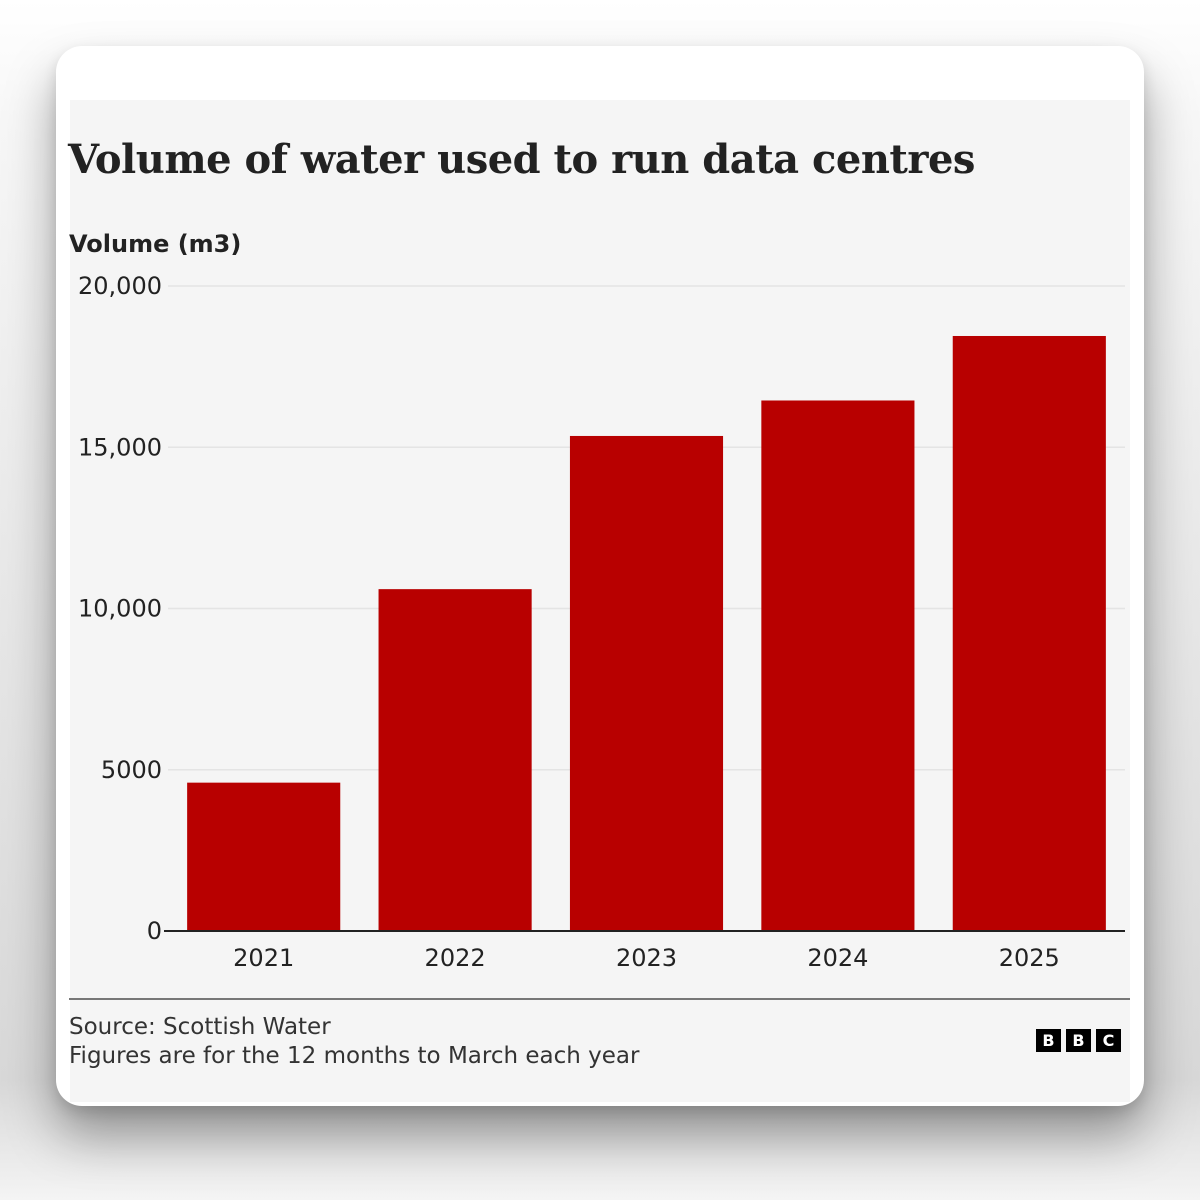  Describe the element at coordinates (131, 770) in the screenshot. I see `y-tick-label: 5000` at that location.